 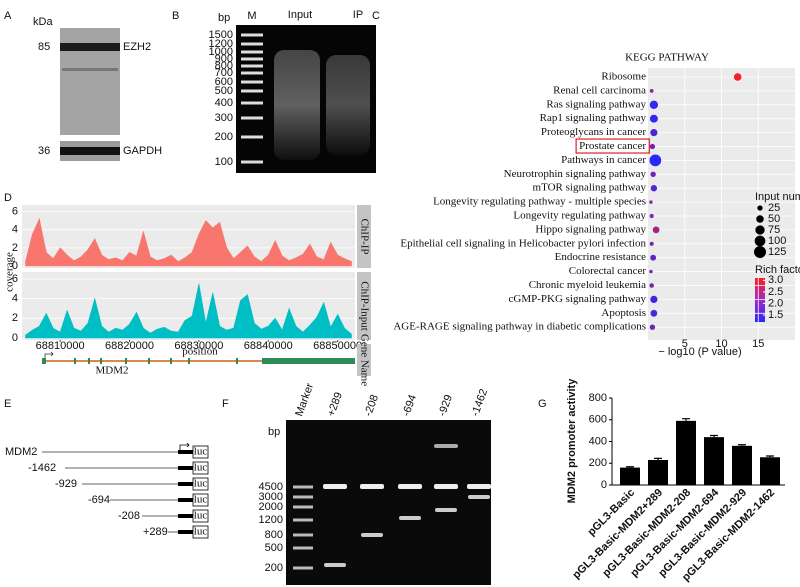 What do you see at coordinates (224, 162) in the screenshot?
I see `ladder-label: 100` at bounding box center [224, 162].